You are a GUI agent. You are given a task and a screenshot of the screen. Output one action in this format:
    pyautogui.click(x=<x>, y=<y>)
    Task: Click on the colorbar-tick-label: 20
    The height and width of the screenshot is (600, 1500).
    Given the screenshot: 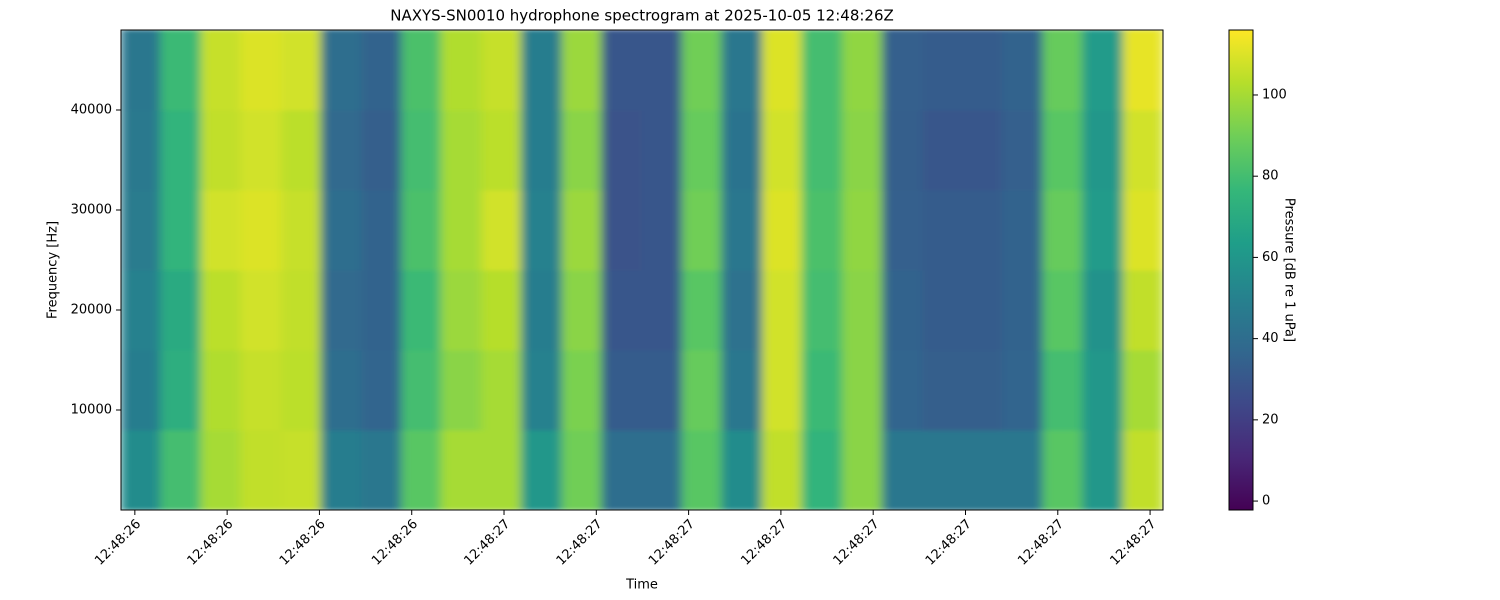 What is the action you would take?
    pyautogui.click(x=1270, y=419)
    